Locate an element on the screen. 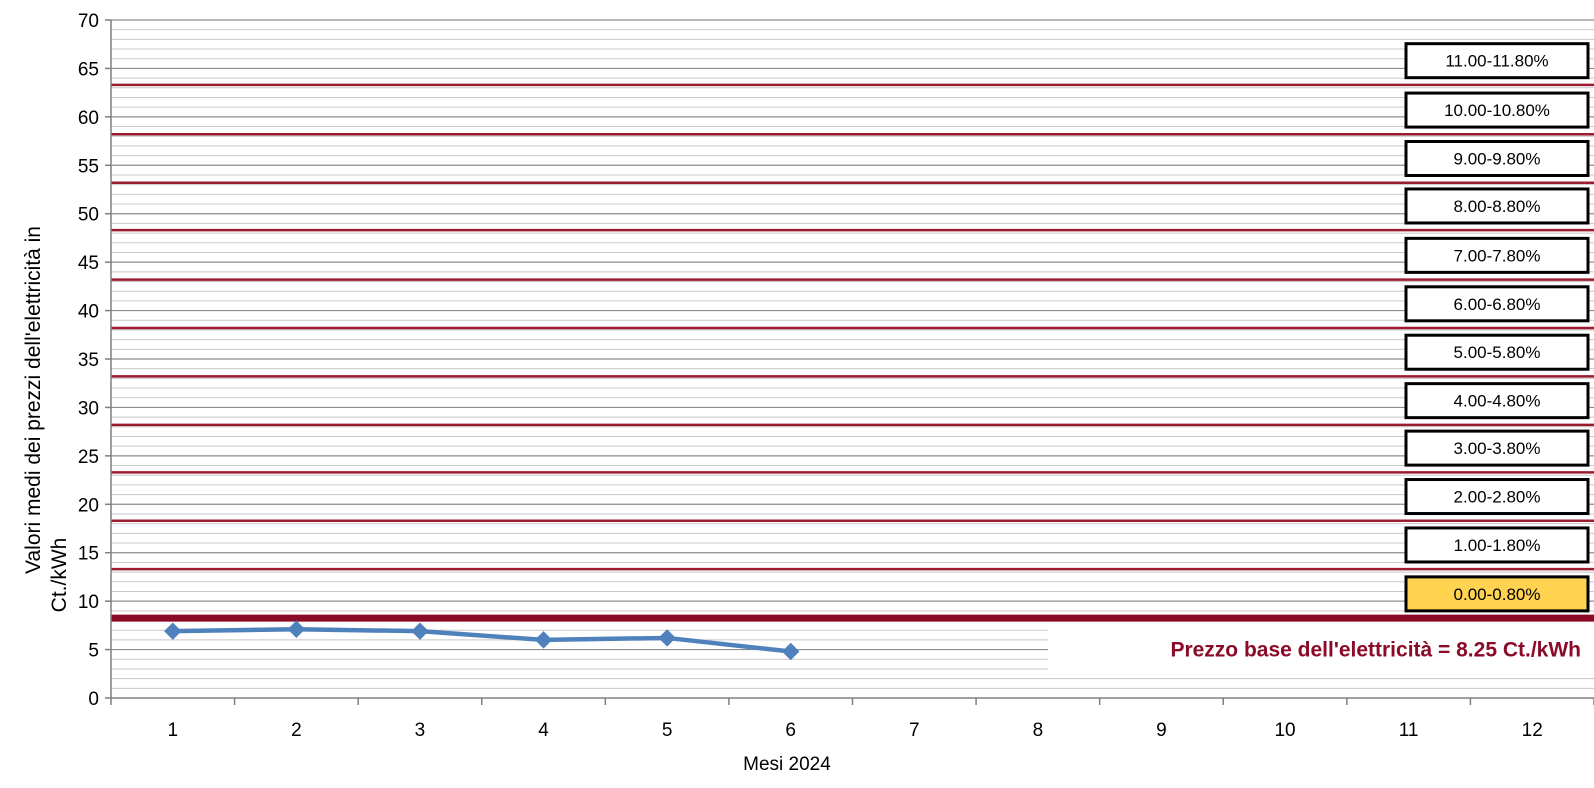 This screenshot has height=788, width=1594. x-tick-label: 7 is located at coordinates (914, 730).